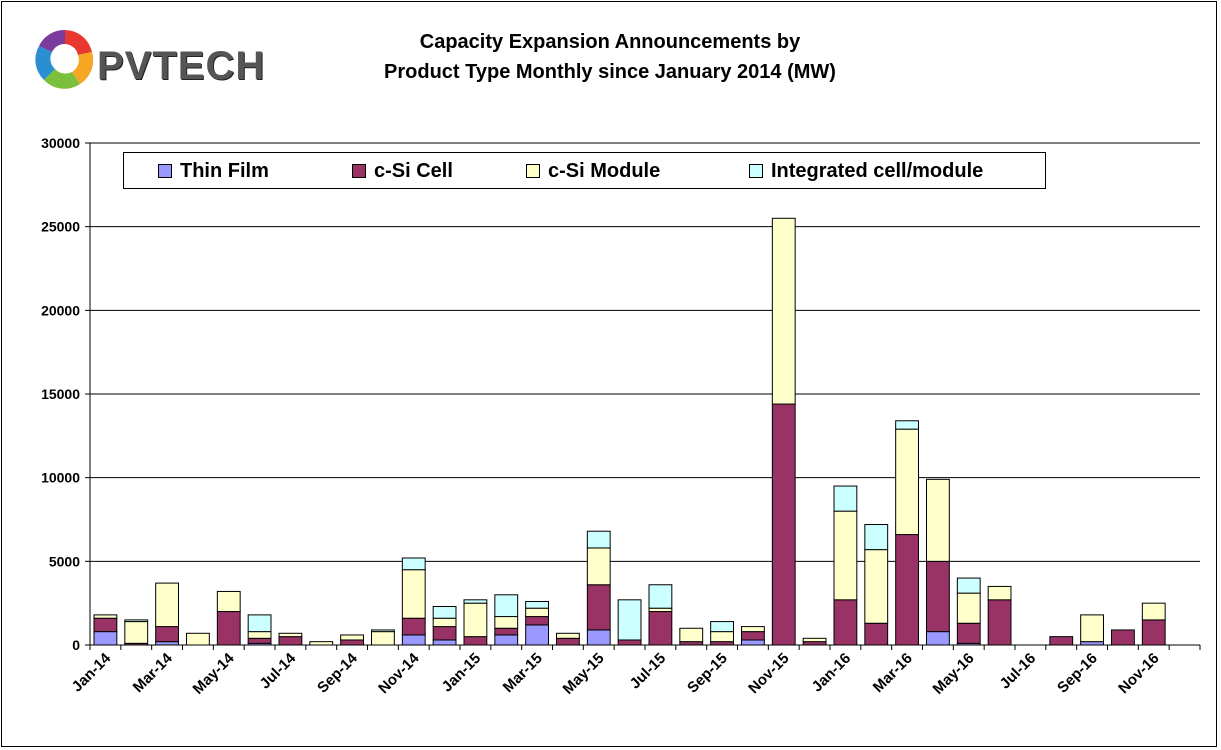 The height and width of the screenshot is (750, 1221). I want to click on legend-item: Integrated cell/module, so click(866, 171).